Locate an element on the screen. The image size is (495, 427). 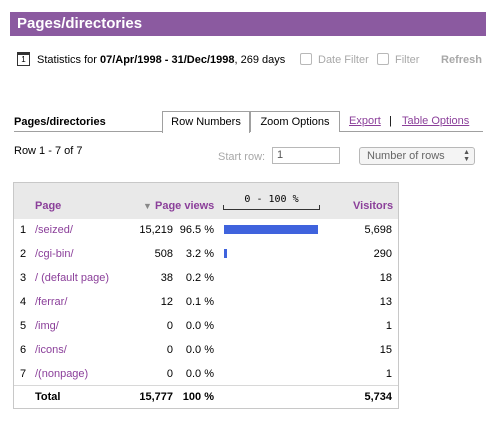
filter-label: Filter is located at coordinates (407, 60).